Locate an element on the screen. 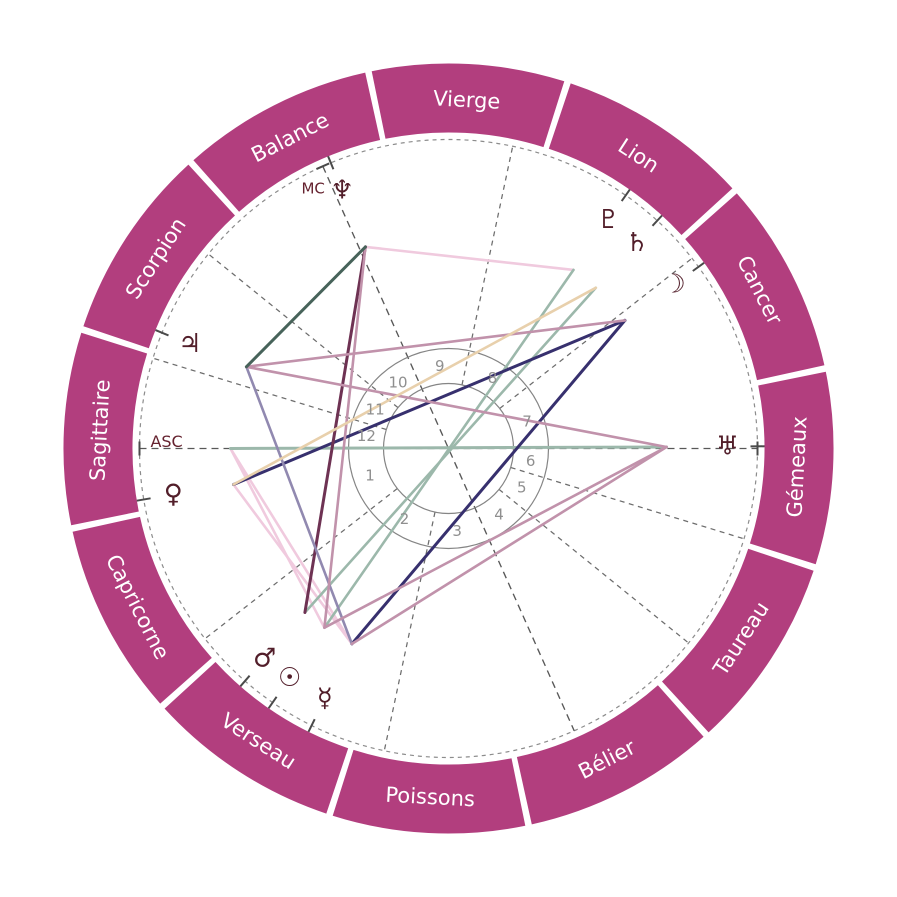 Image resolution: width=897 pixels, height=897 pixels. aspect-line-sun-uranus is located at coordinates (495, 537).